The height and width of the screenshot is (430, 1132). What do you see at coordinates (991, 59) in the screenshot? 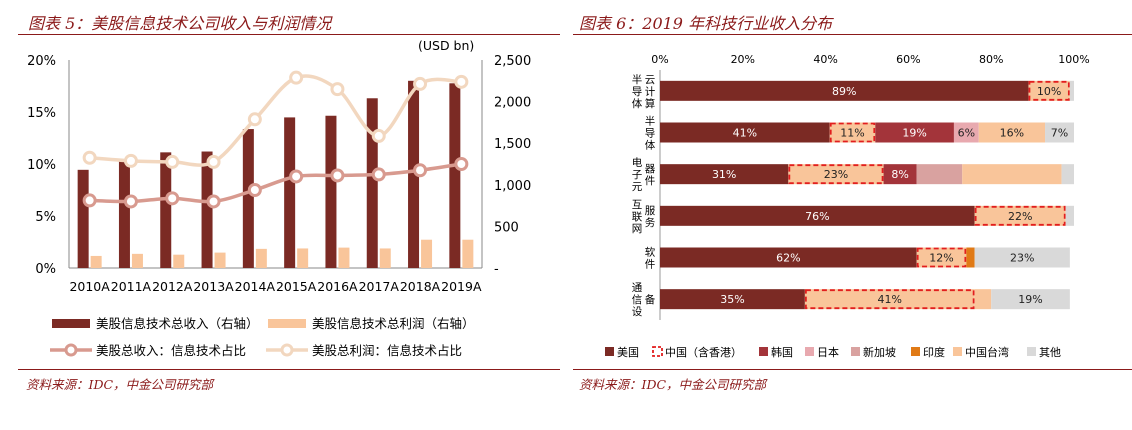
I see `x-tick-label: 80%` at bounding box center [991, 59].